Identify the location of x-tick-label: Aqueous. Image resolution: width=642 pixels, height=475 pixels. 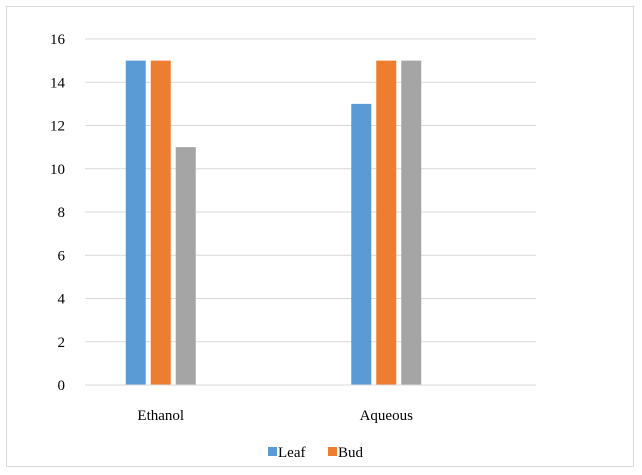
(386, 416).